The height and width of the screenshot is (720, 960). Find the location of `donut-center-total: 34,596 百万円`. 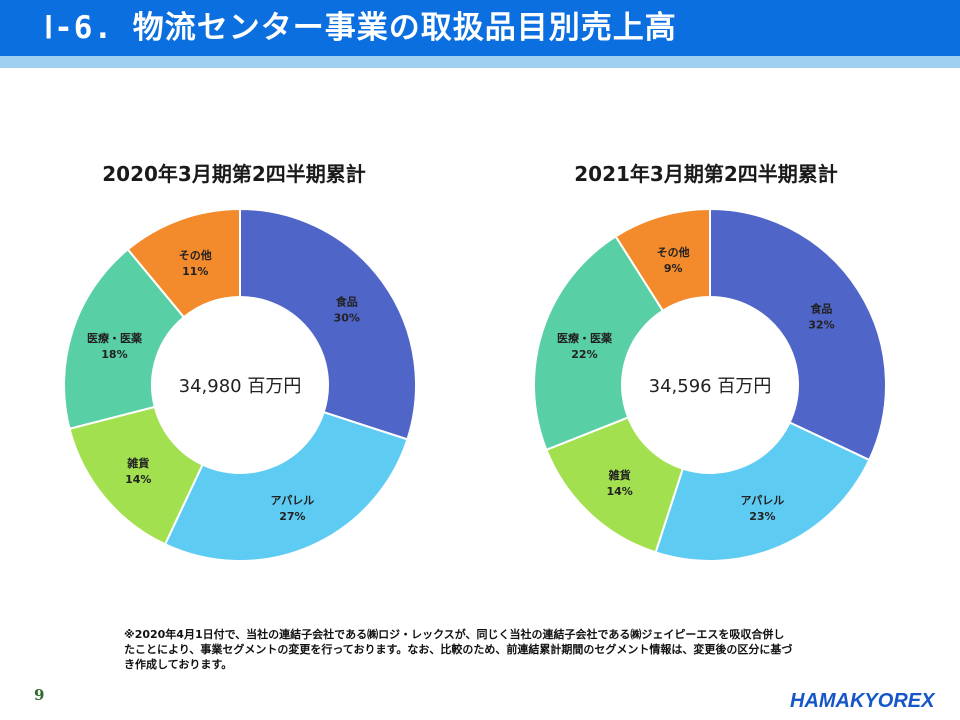

donut-center-total: 34,596 百万円 is located at coordinates (710, 386).